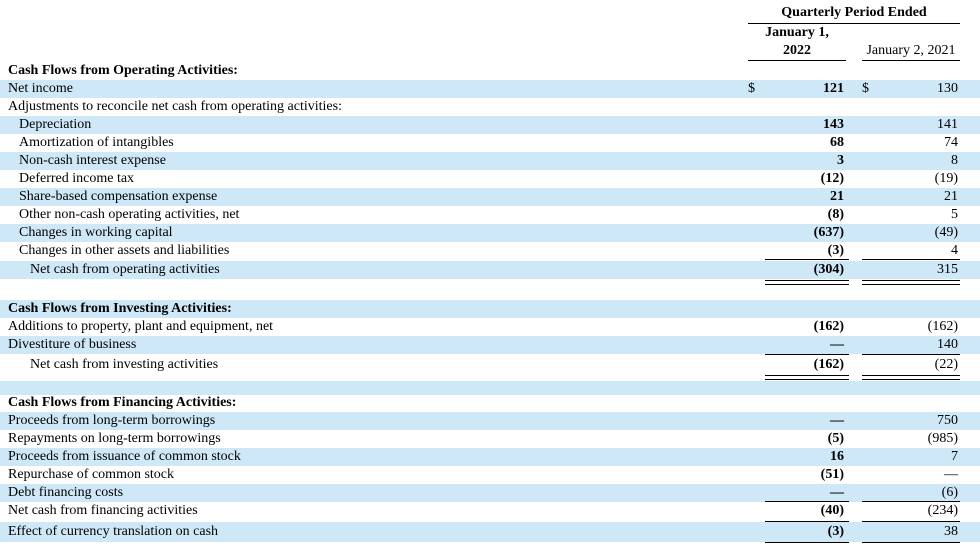  I want to click on value-2022: 121, so click(833, 88).